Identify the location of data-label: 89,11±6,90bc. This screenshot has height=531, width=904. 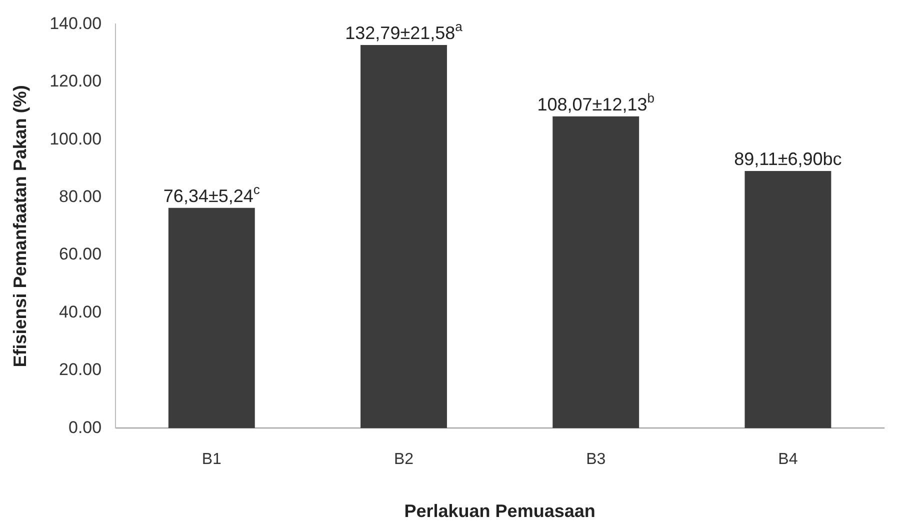
(788, 159).